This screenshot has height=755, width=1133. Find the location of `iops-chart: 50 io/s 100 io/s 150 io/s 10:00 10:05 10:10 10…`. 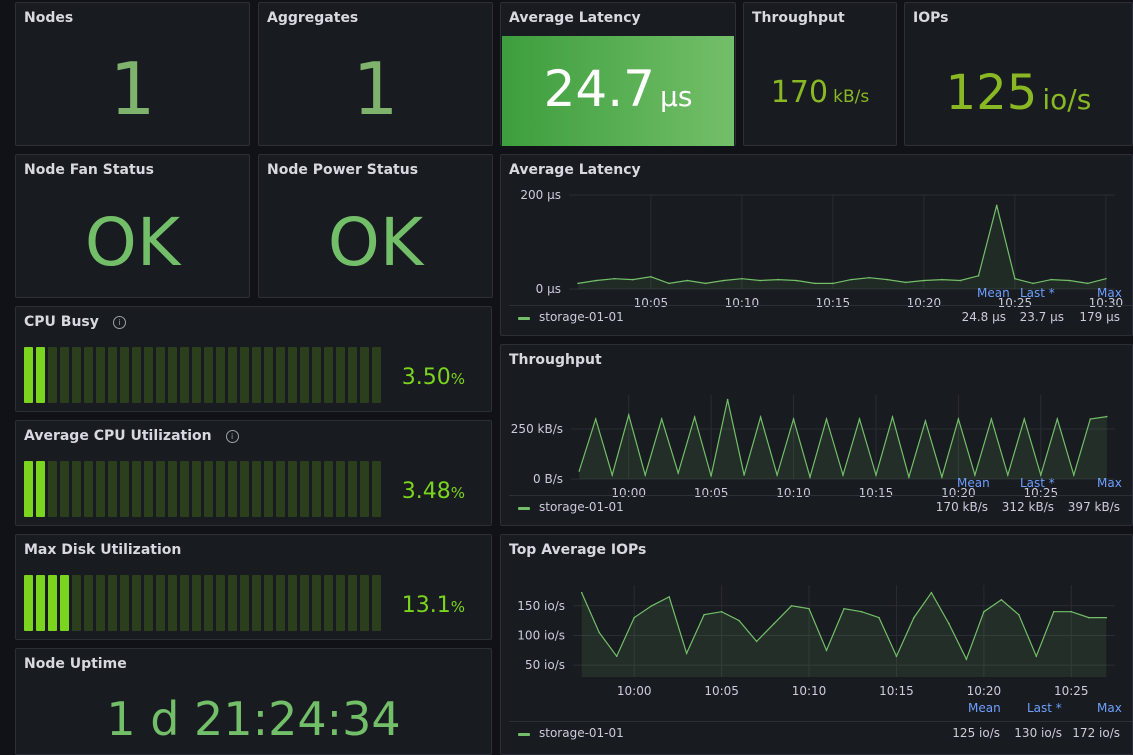

iops-chart: 50 io/s 100 io/s 150 io/s 10:00 10:05 10:10 10… is located at coordinates (817, 652).